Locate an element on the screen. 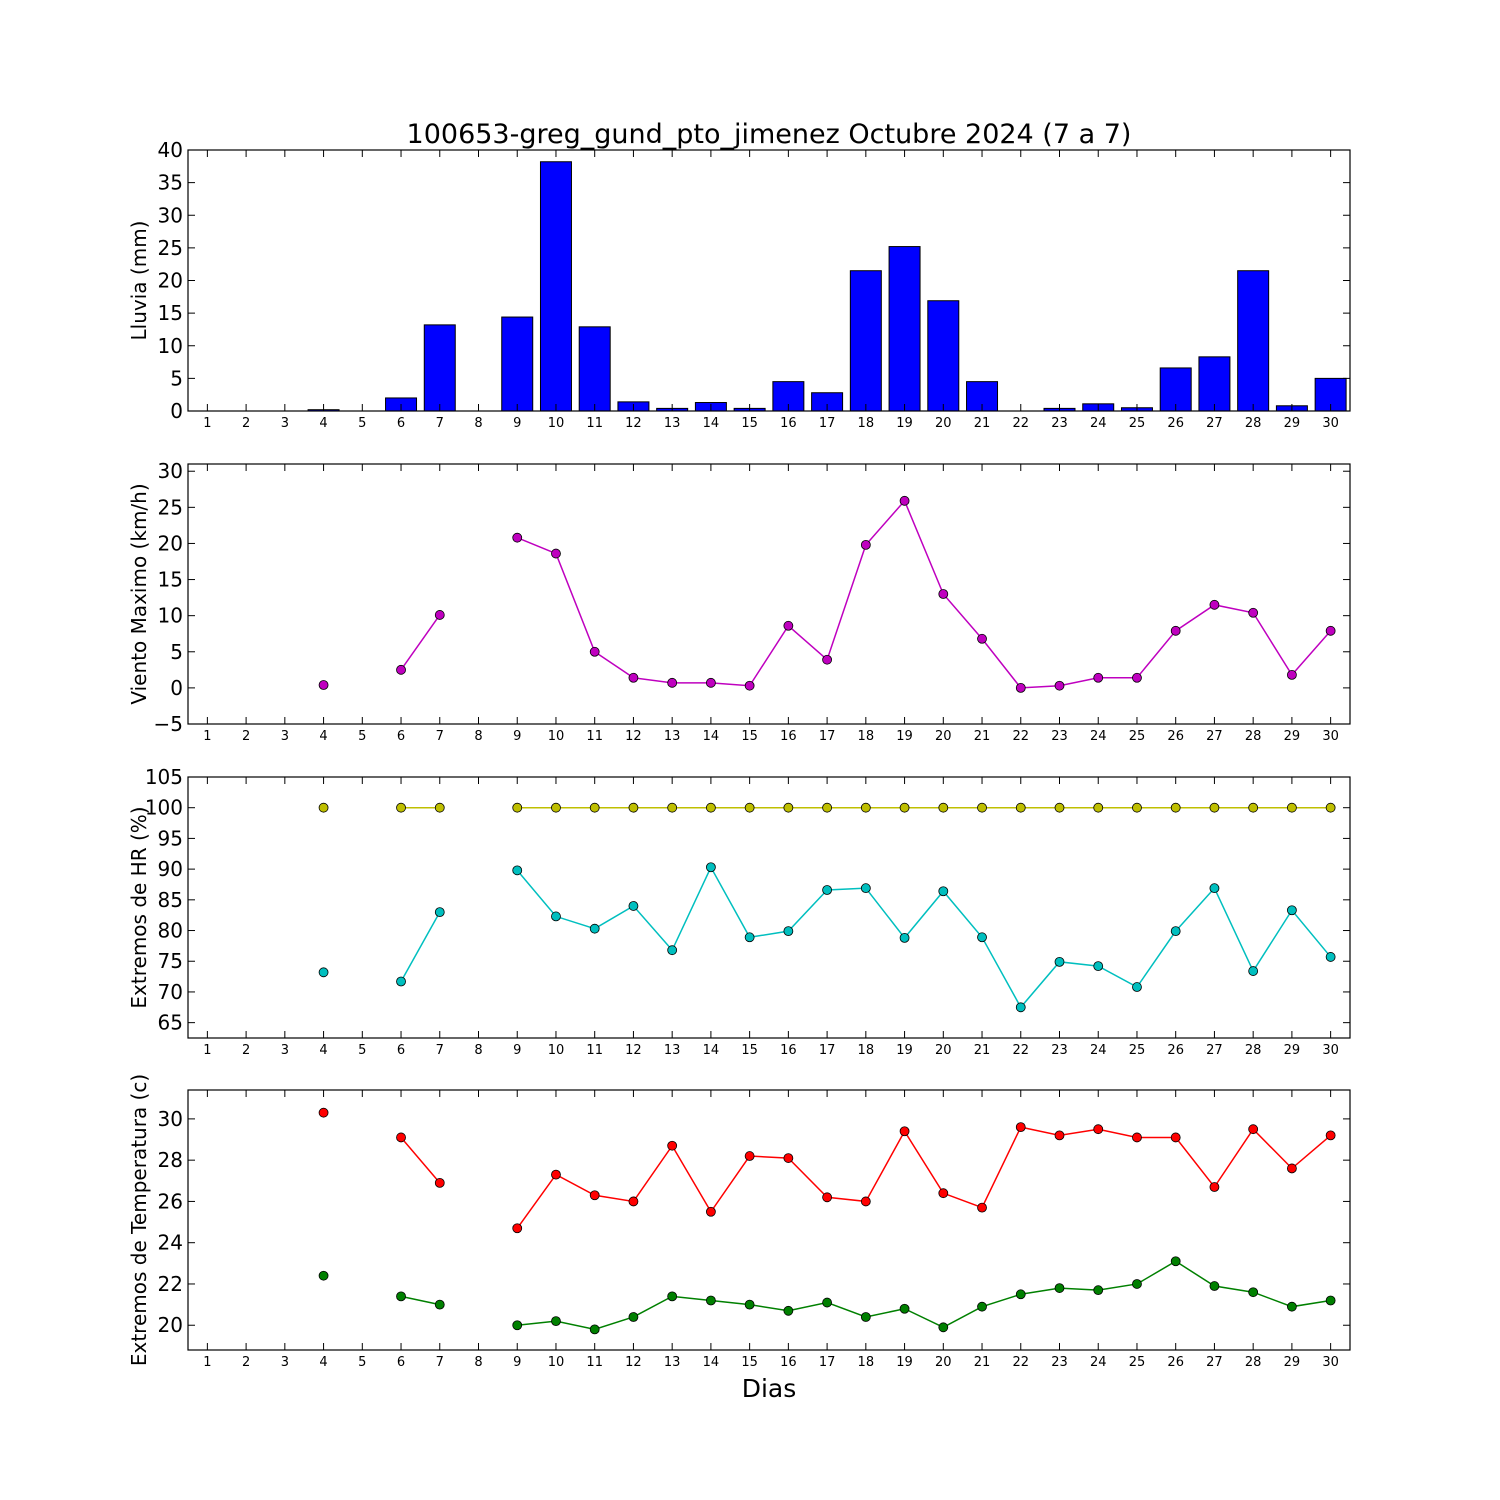  x-tick-label: 11 is located at coordinates (594, 1362).